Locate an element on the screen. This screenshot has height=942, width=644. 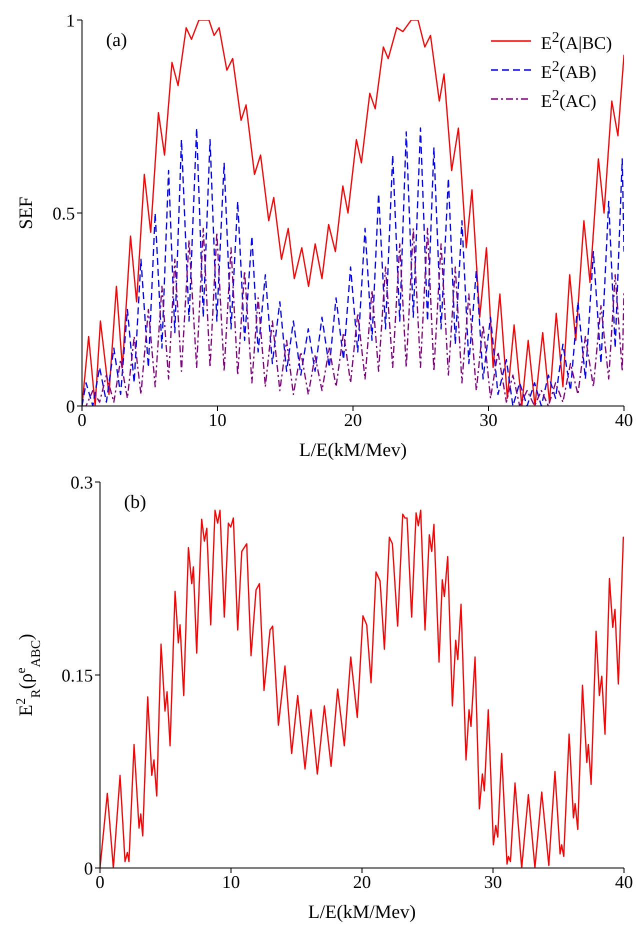
y-tick-label: 0.15 is located at coordinates (77, 675).